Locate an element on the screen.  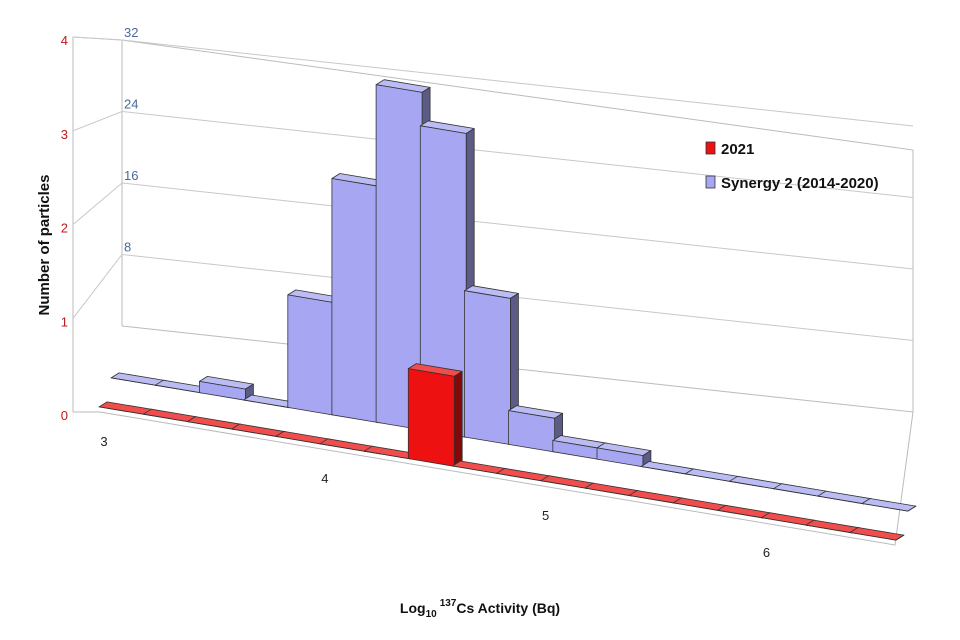
y-back-tick-label: 32 is located at coordinates (131, 32).